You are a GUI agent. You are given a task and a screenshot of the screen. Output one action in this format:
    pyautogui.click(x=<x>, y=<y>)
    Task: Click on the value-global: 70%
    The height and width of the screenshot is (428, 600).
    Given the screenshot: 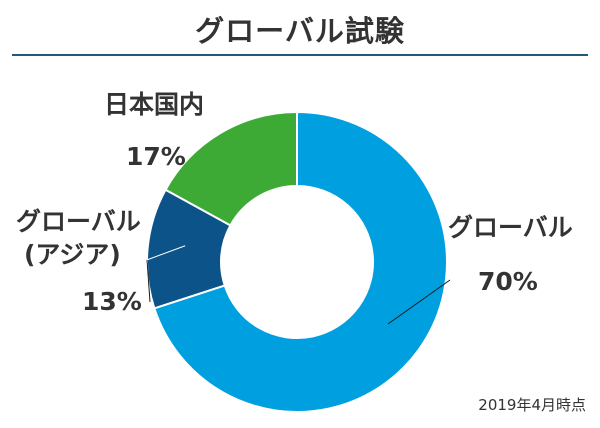 What is the action you would take?
    pyautogui.click(x=508, y=281)
    